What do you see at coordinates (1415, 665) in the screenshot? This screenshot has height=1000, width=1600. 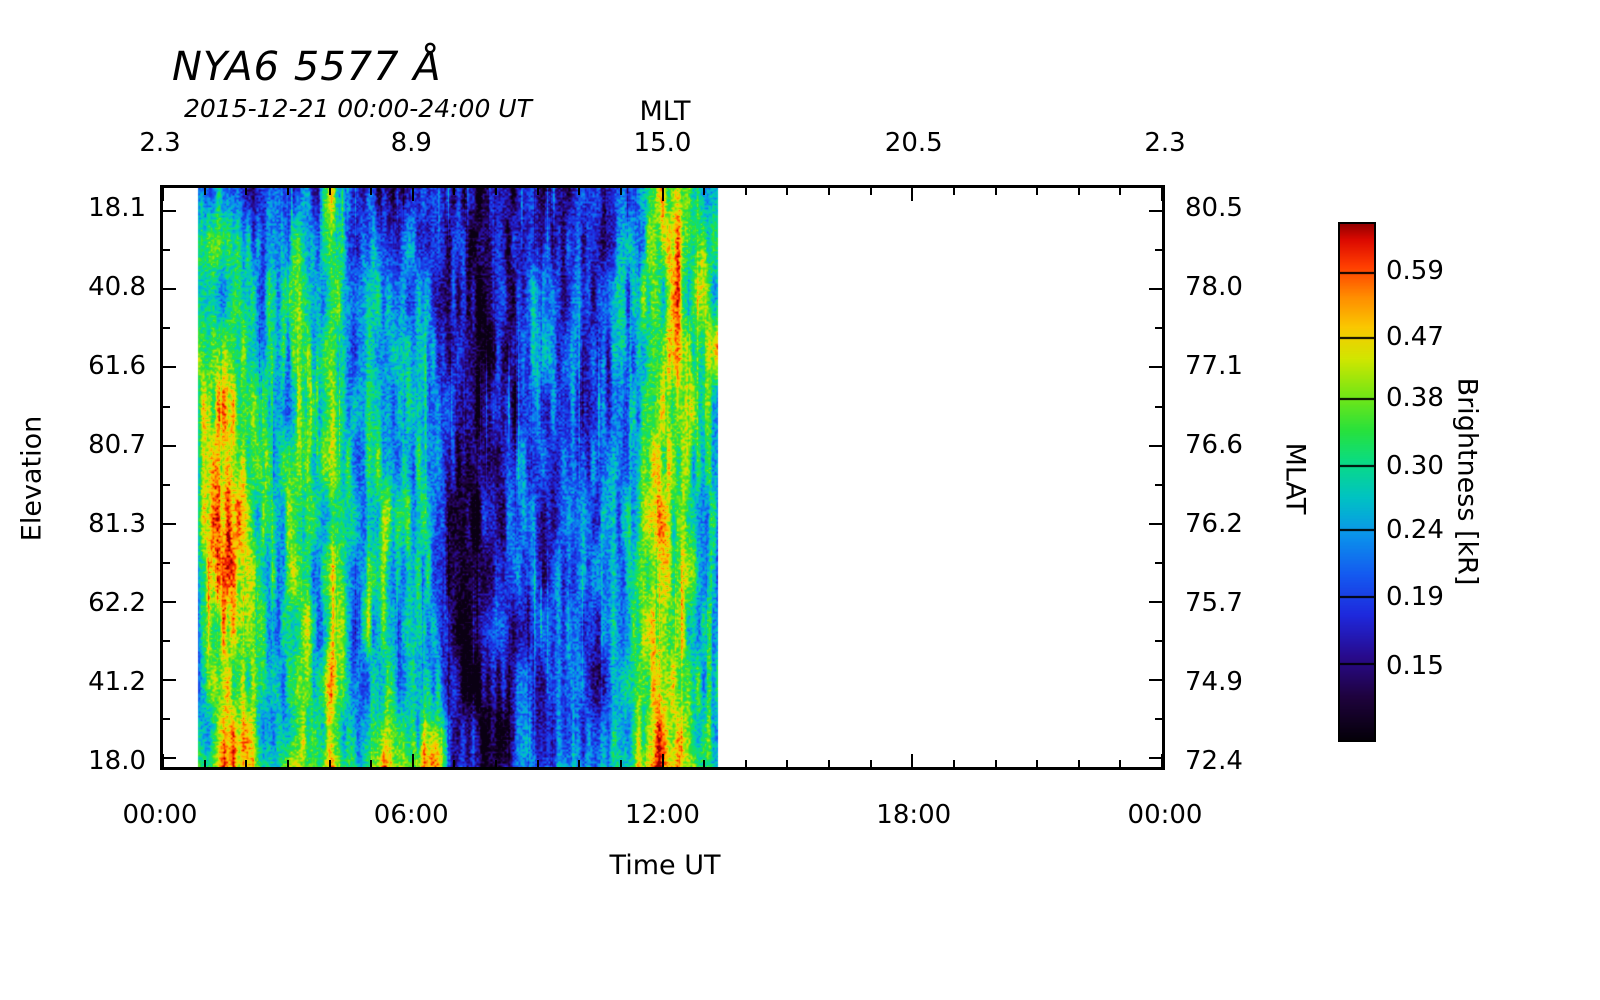 I see `colorbar-tick-label: 0.15` at bounding box center [1415, 665].